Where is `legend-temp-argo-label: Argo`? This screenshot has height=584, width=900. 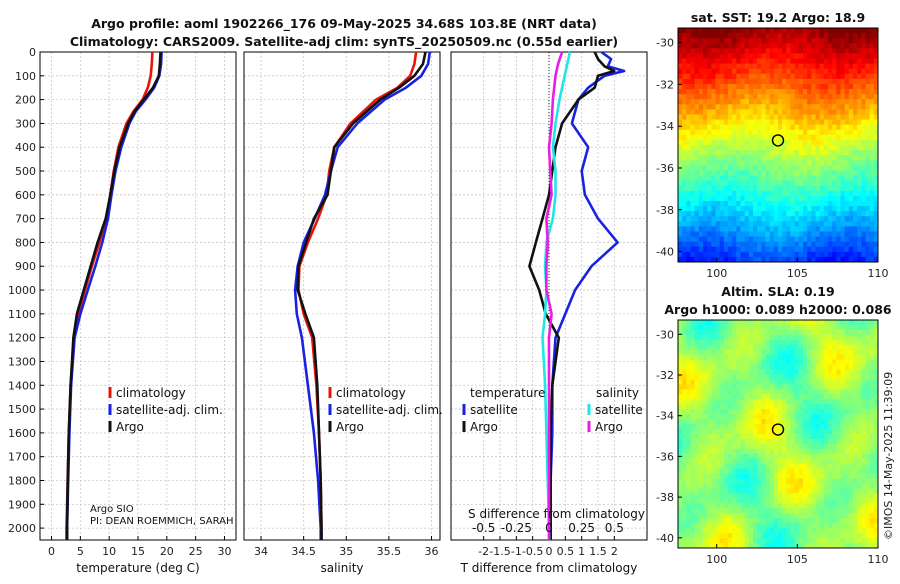 legend-temp-argo-label: Argo is located at coordinates (484, 427).